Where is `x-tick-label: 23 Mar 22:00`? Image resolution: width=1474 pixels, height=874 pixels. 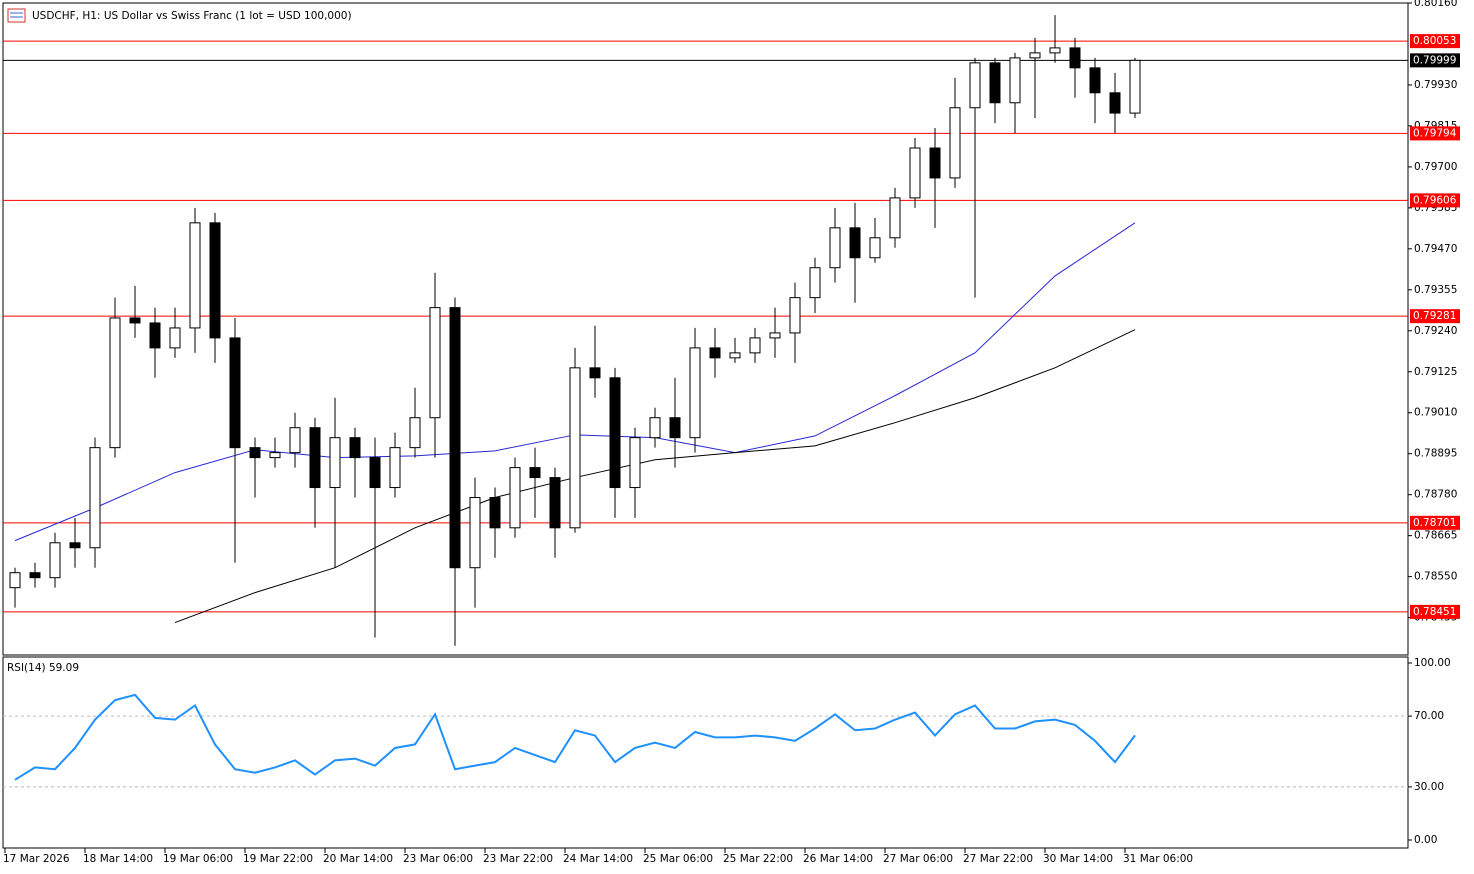 x-tick-label: 23 Mar 22:00 is located at coordinates (518, 859).